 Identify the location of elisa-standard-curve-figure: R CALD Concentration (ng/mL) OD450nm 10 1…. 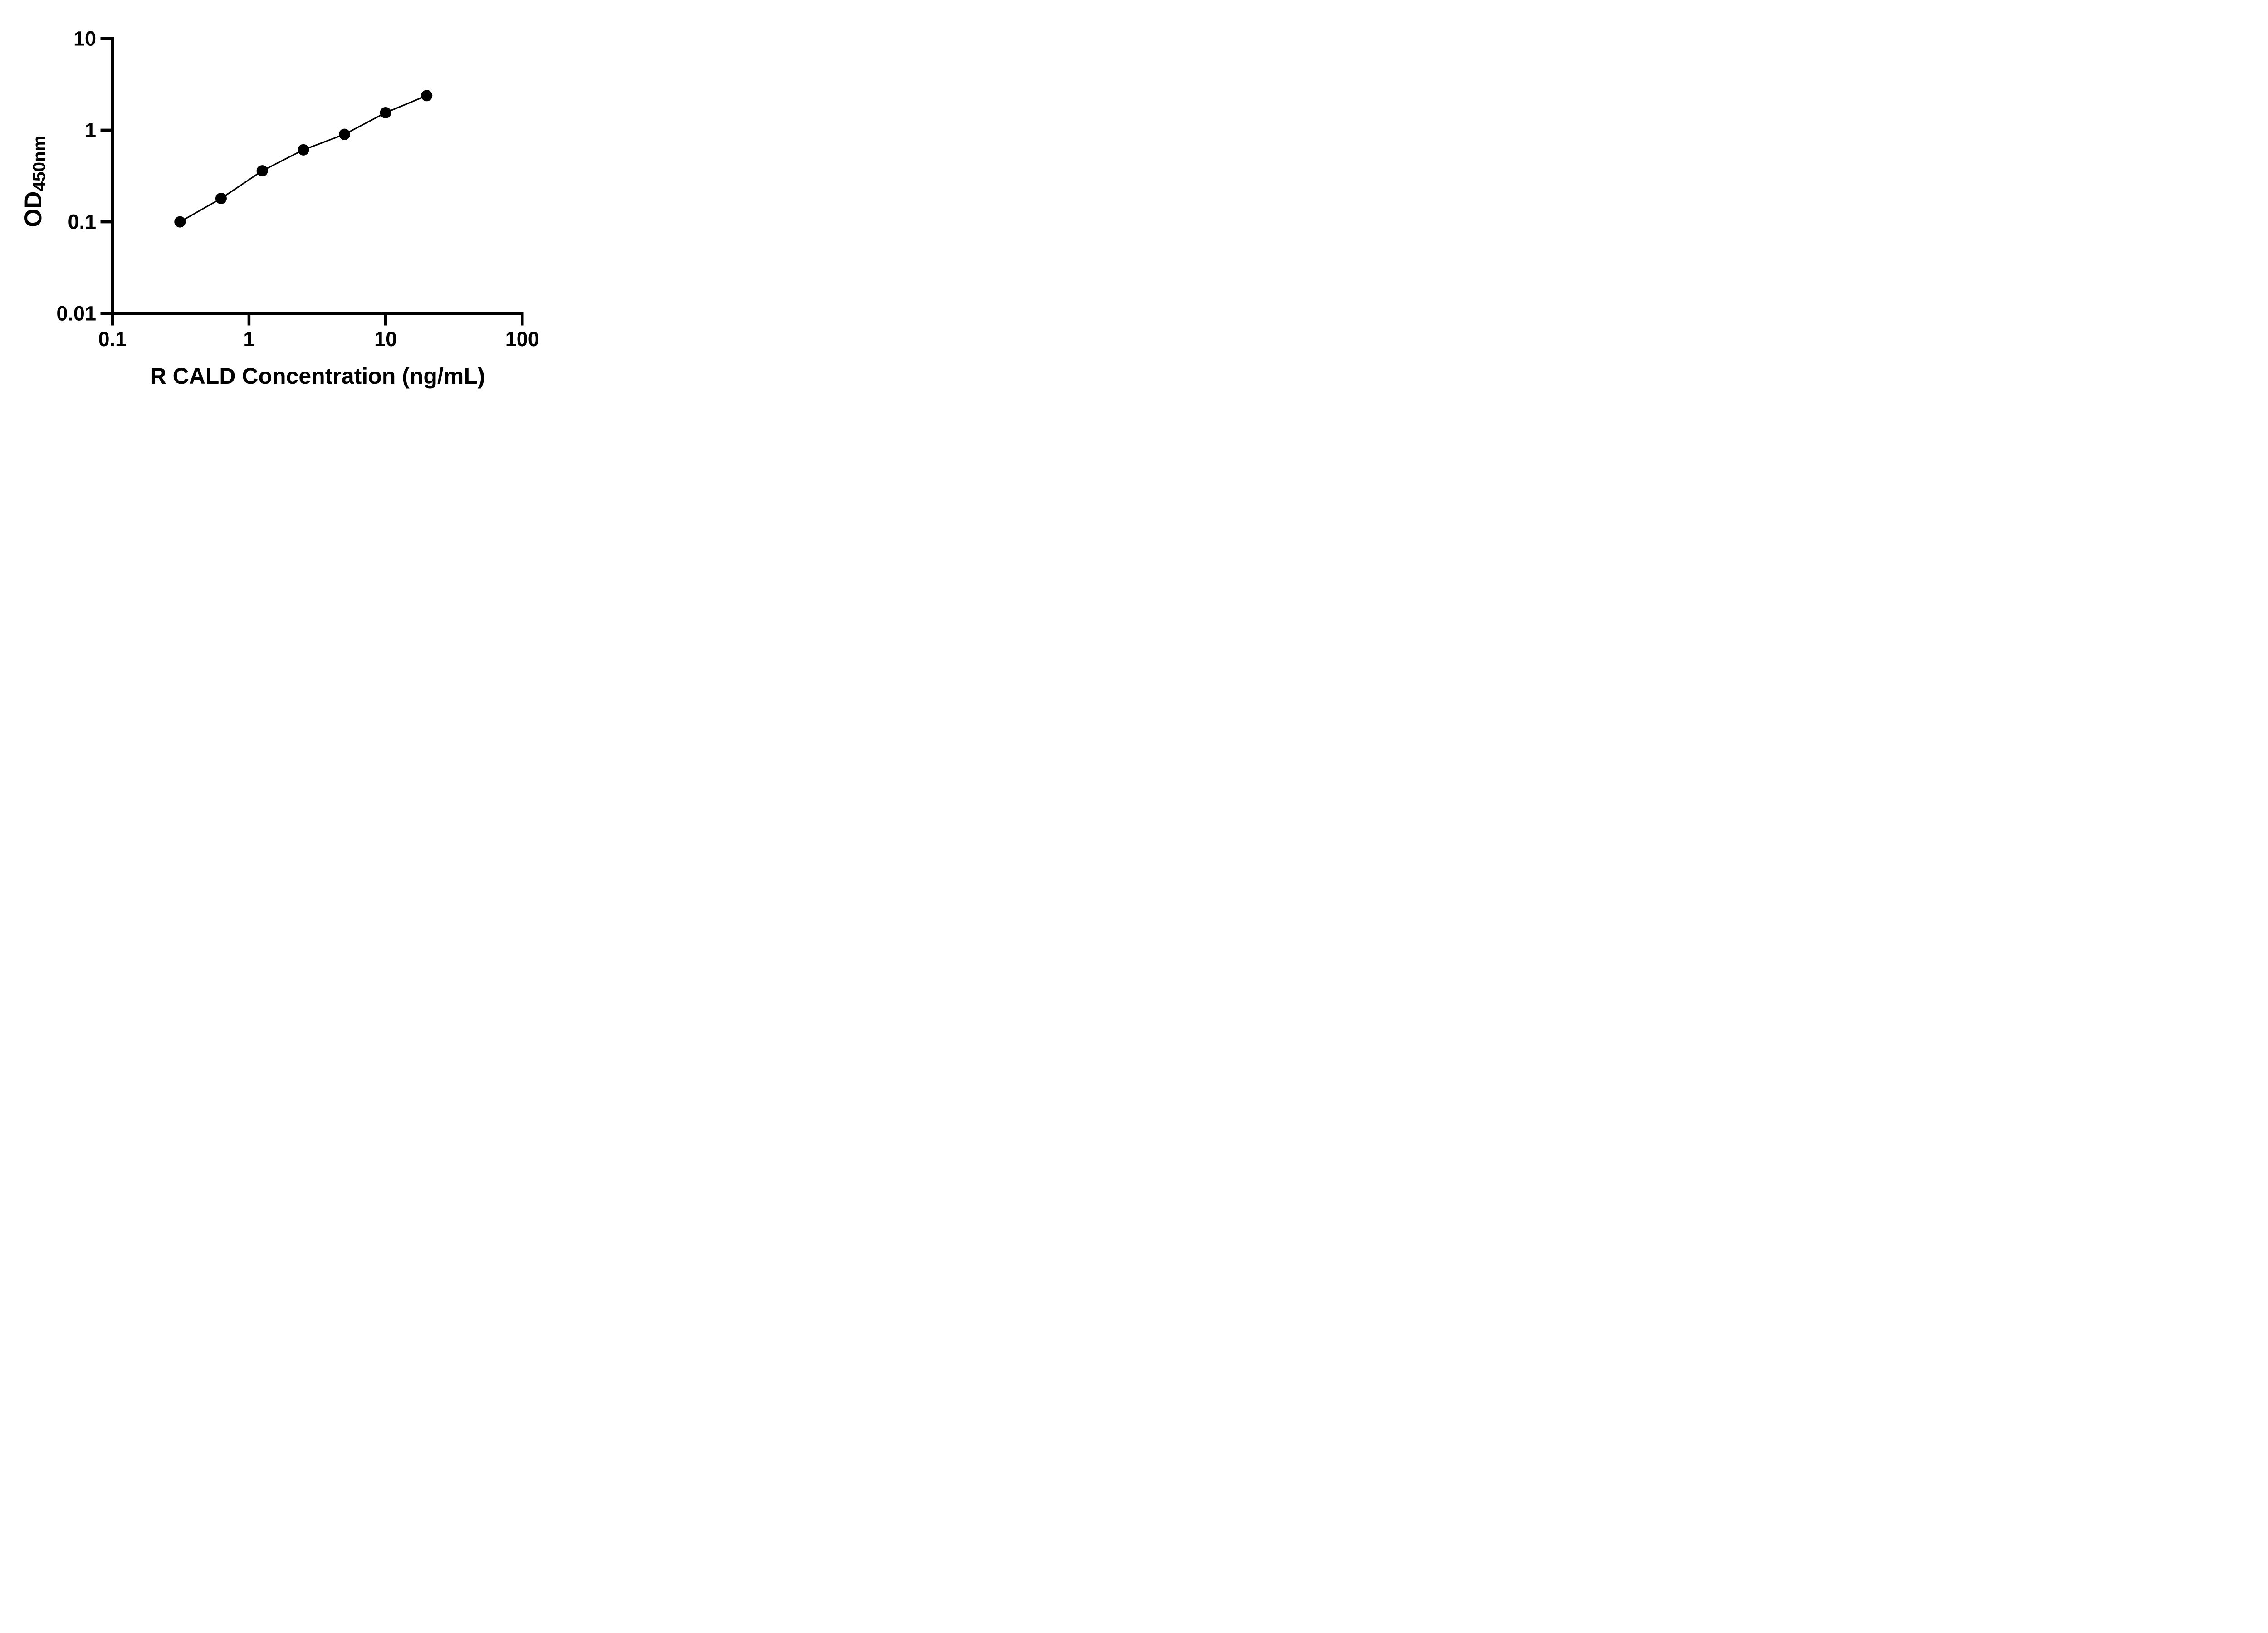
(291, 204).